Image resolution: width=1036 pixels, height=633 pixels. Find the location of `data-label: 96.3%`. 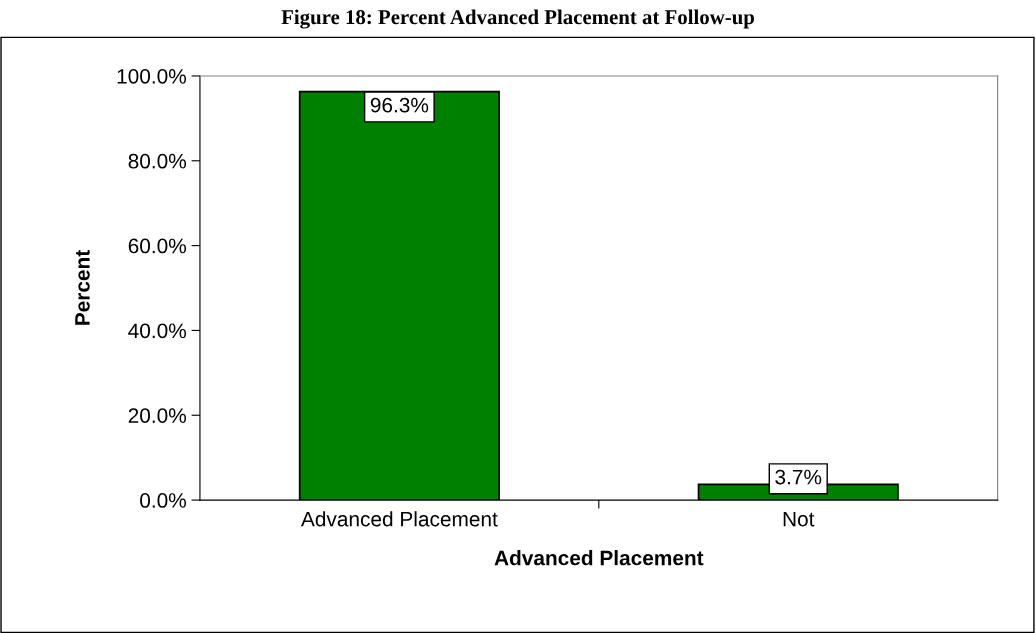

data-label: 96.3% is located at coordinates (399, 105).